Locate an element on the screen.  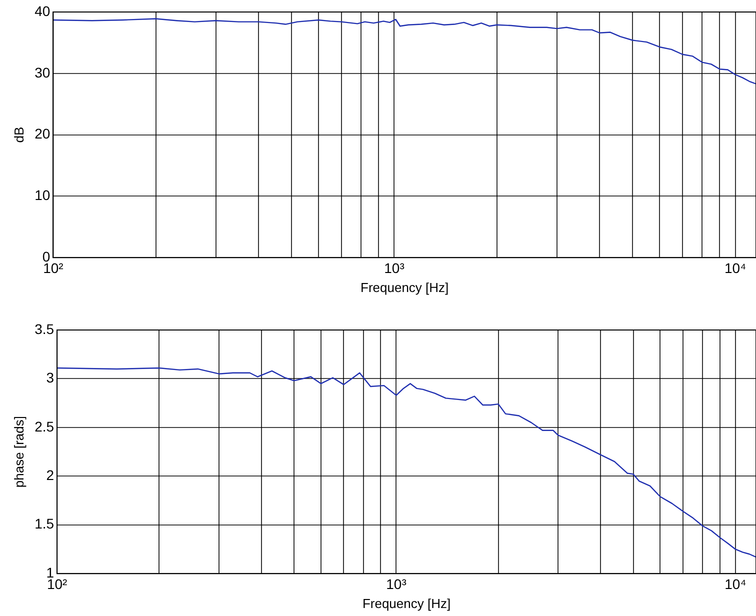
y-tick-label: 1 is located at coordinates (50, 572).